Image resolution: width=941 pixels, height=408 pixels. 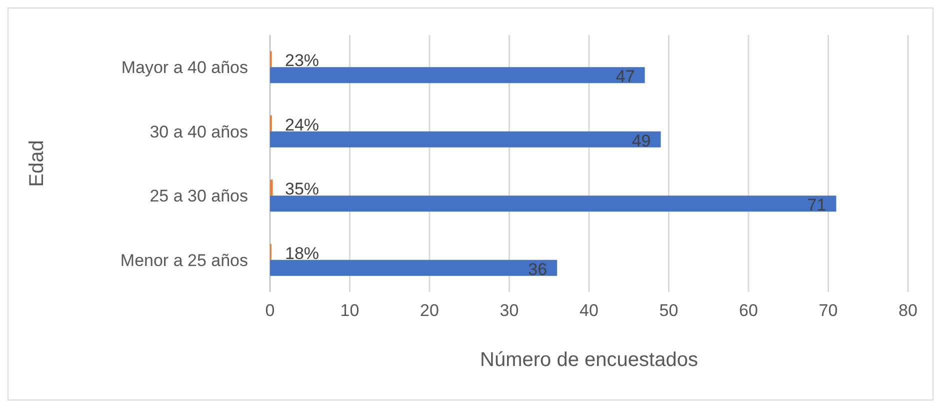 I want to click on y-tick-label: Menor a 25 años, so click(x=184, y=260).